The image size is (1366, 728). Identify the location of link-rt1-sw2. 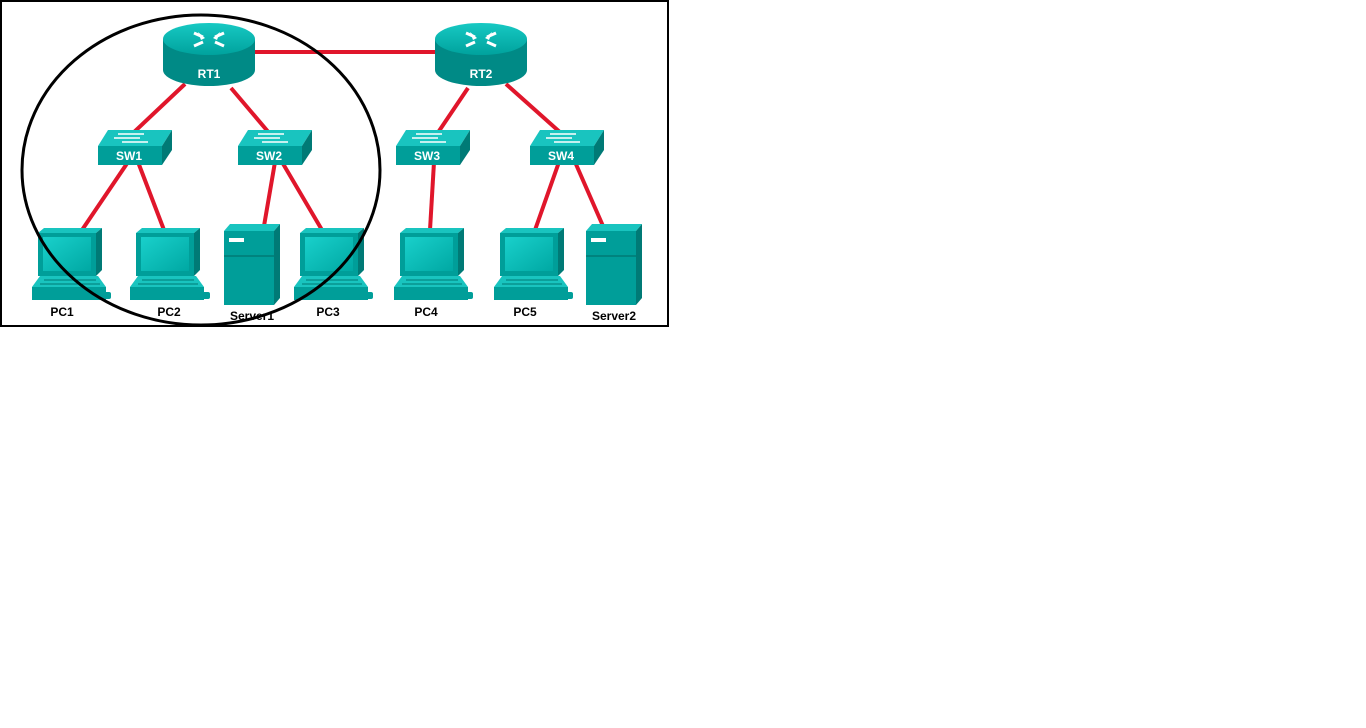
(250, 111).